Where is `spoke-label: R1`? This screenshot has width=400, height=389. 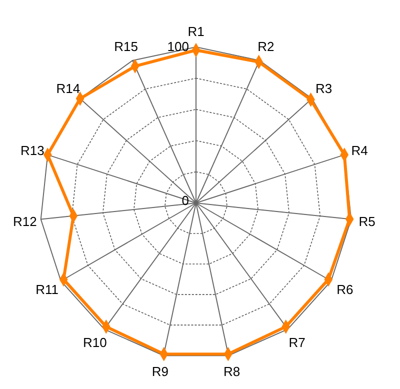 spoke-label: R1 is located at coordinates (196, 31).